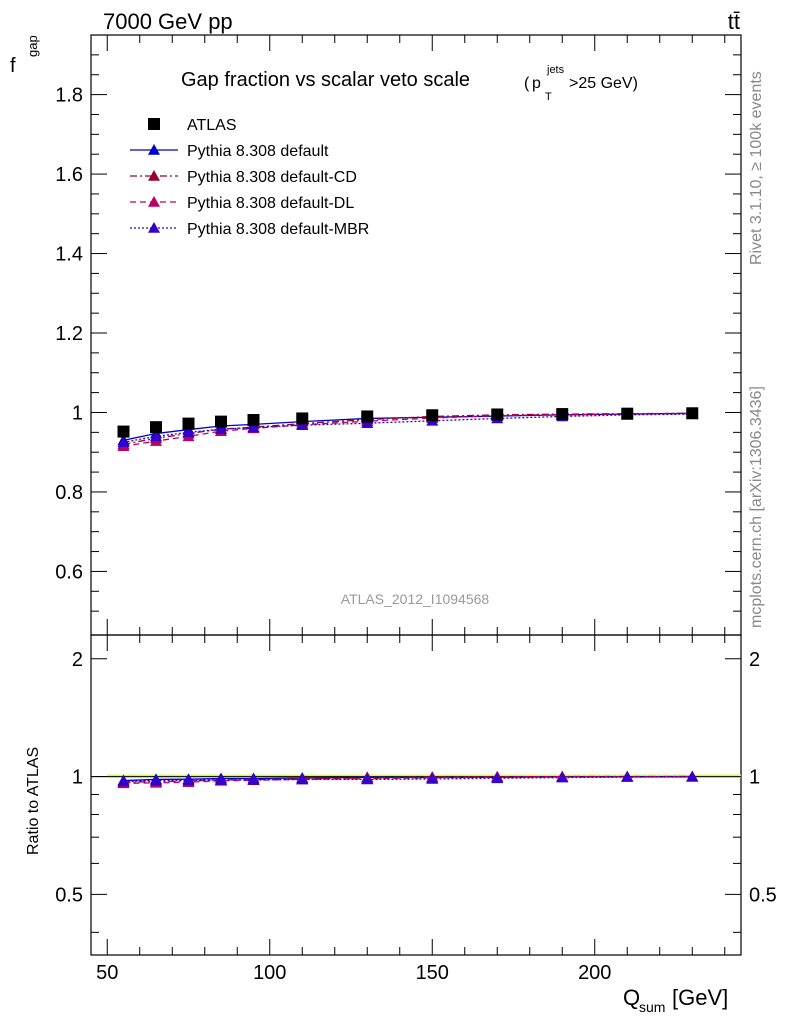 The height and width of the screenshot is (1024, 786). I want to click on ratio-tick-label-right: 0.5, so click(763, 895).